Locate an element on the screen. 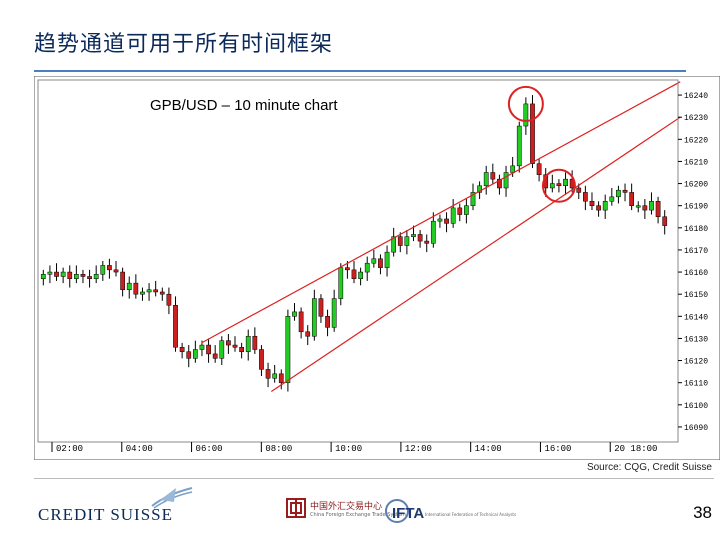 The image size is (720, 540). y-tick-label: 16240 is located at coordinates (696, 96).